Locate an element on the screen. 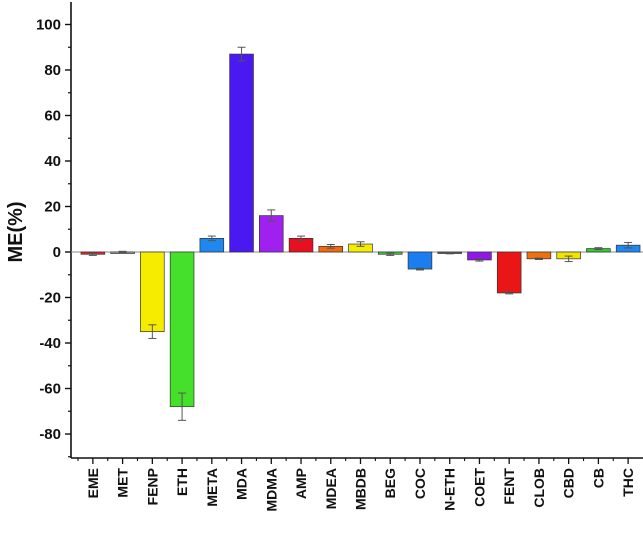 This screenshot has height=533, width=643. x-tick-label: MDMA is located at coordinates (271, 490).